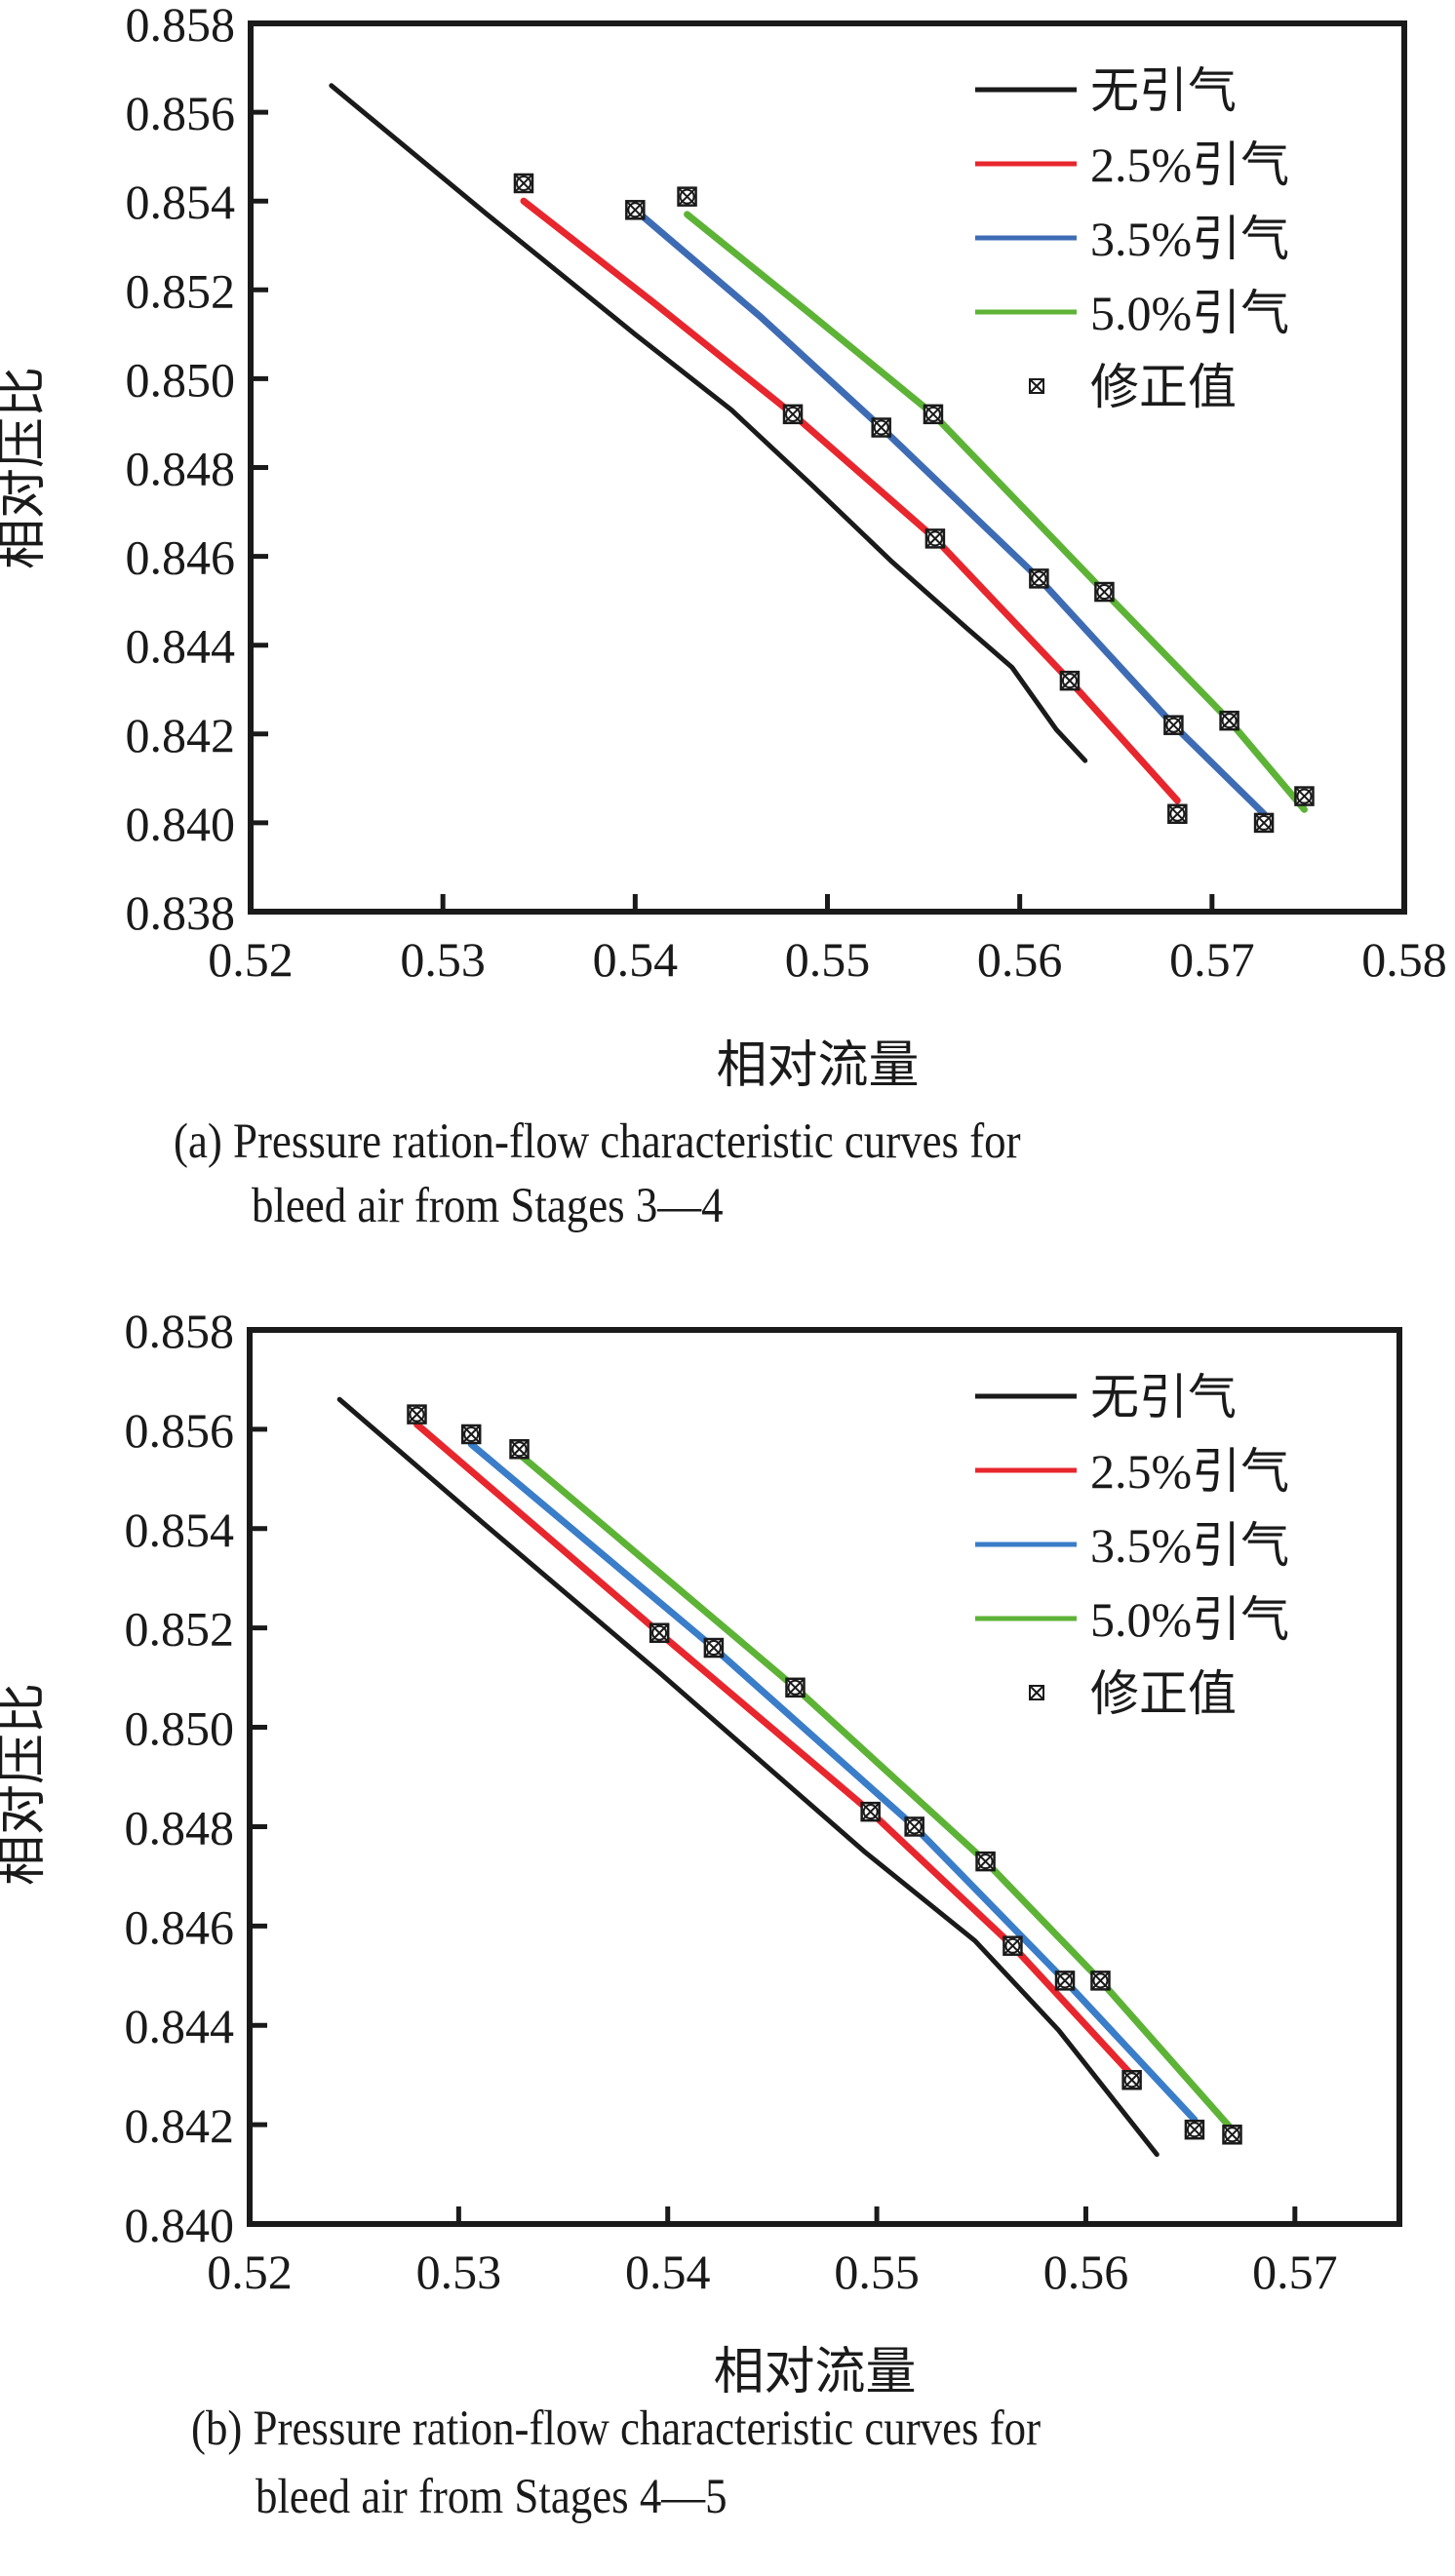 This screenshot has width=1455, height=2576. I want to click on legend-label-0: 无引气, so click(1163, 1397).